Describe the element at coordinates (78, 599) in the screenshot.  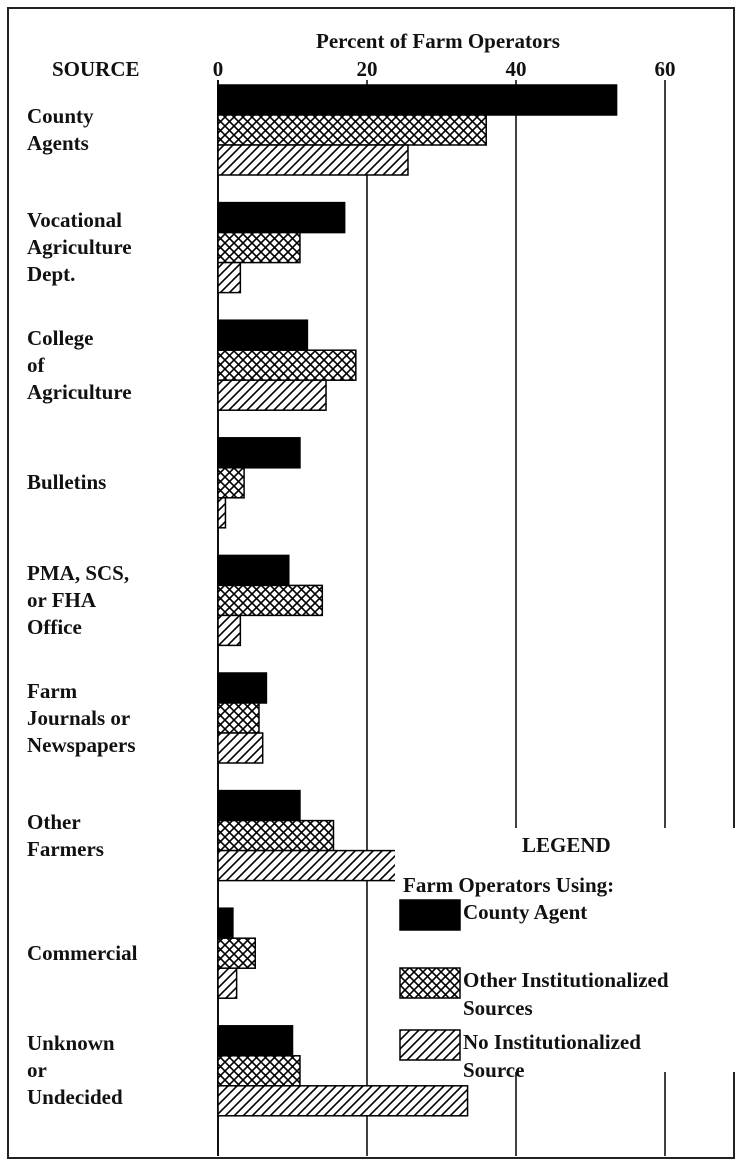
I see `category-label: PMA, SCS, or FHA Office` at that location.